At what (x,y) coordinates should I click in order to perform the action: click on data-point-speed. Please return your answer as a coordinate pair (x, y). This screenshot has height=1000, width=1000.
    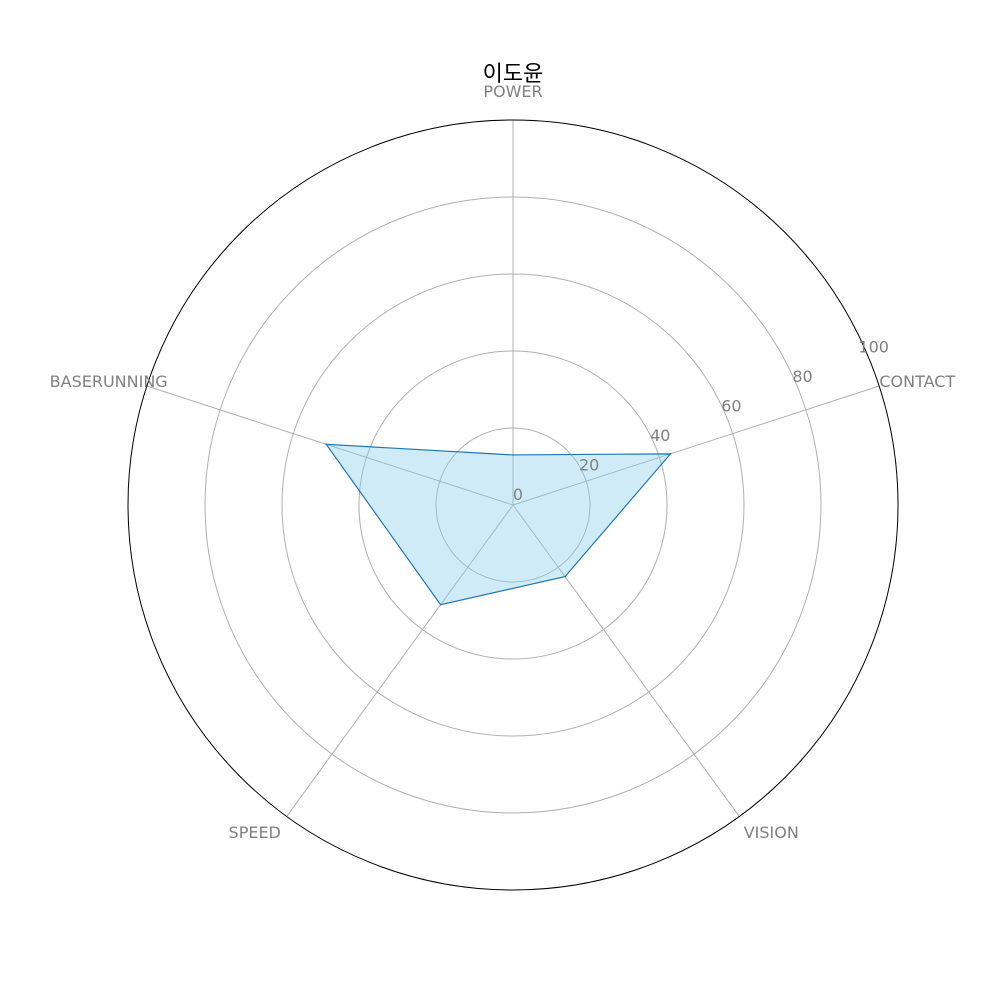
    Looking at the image, I should click on (440, 604).